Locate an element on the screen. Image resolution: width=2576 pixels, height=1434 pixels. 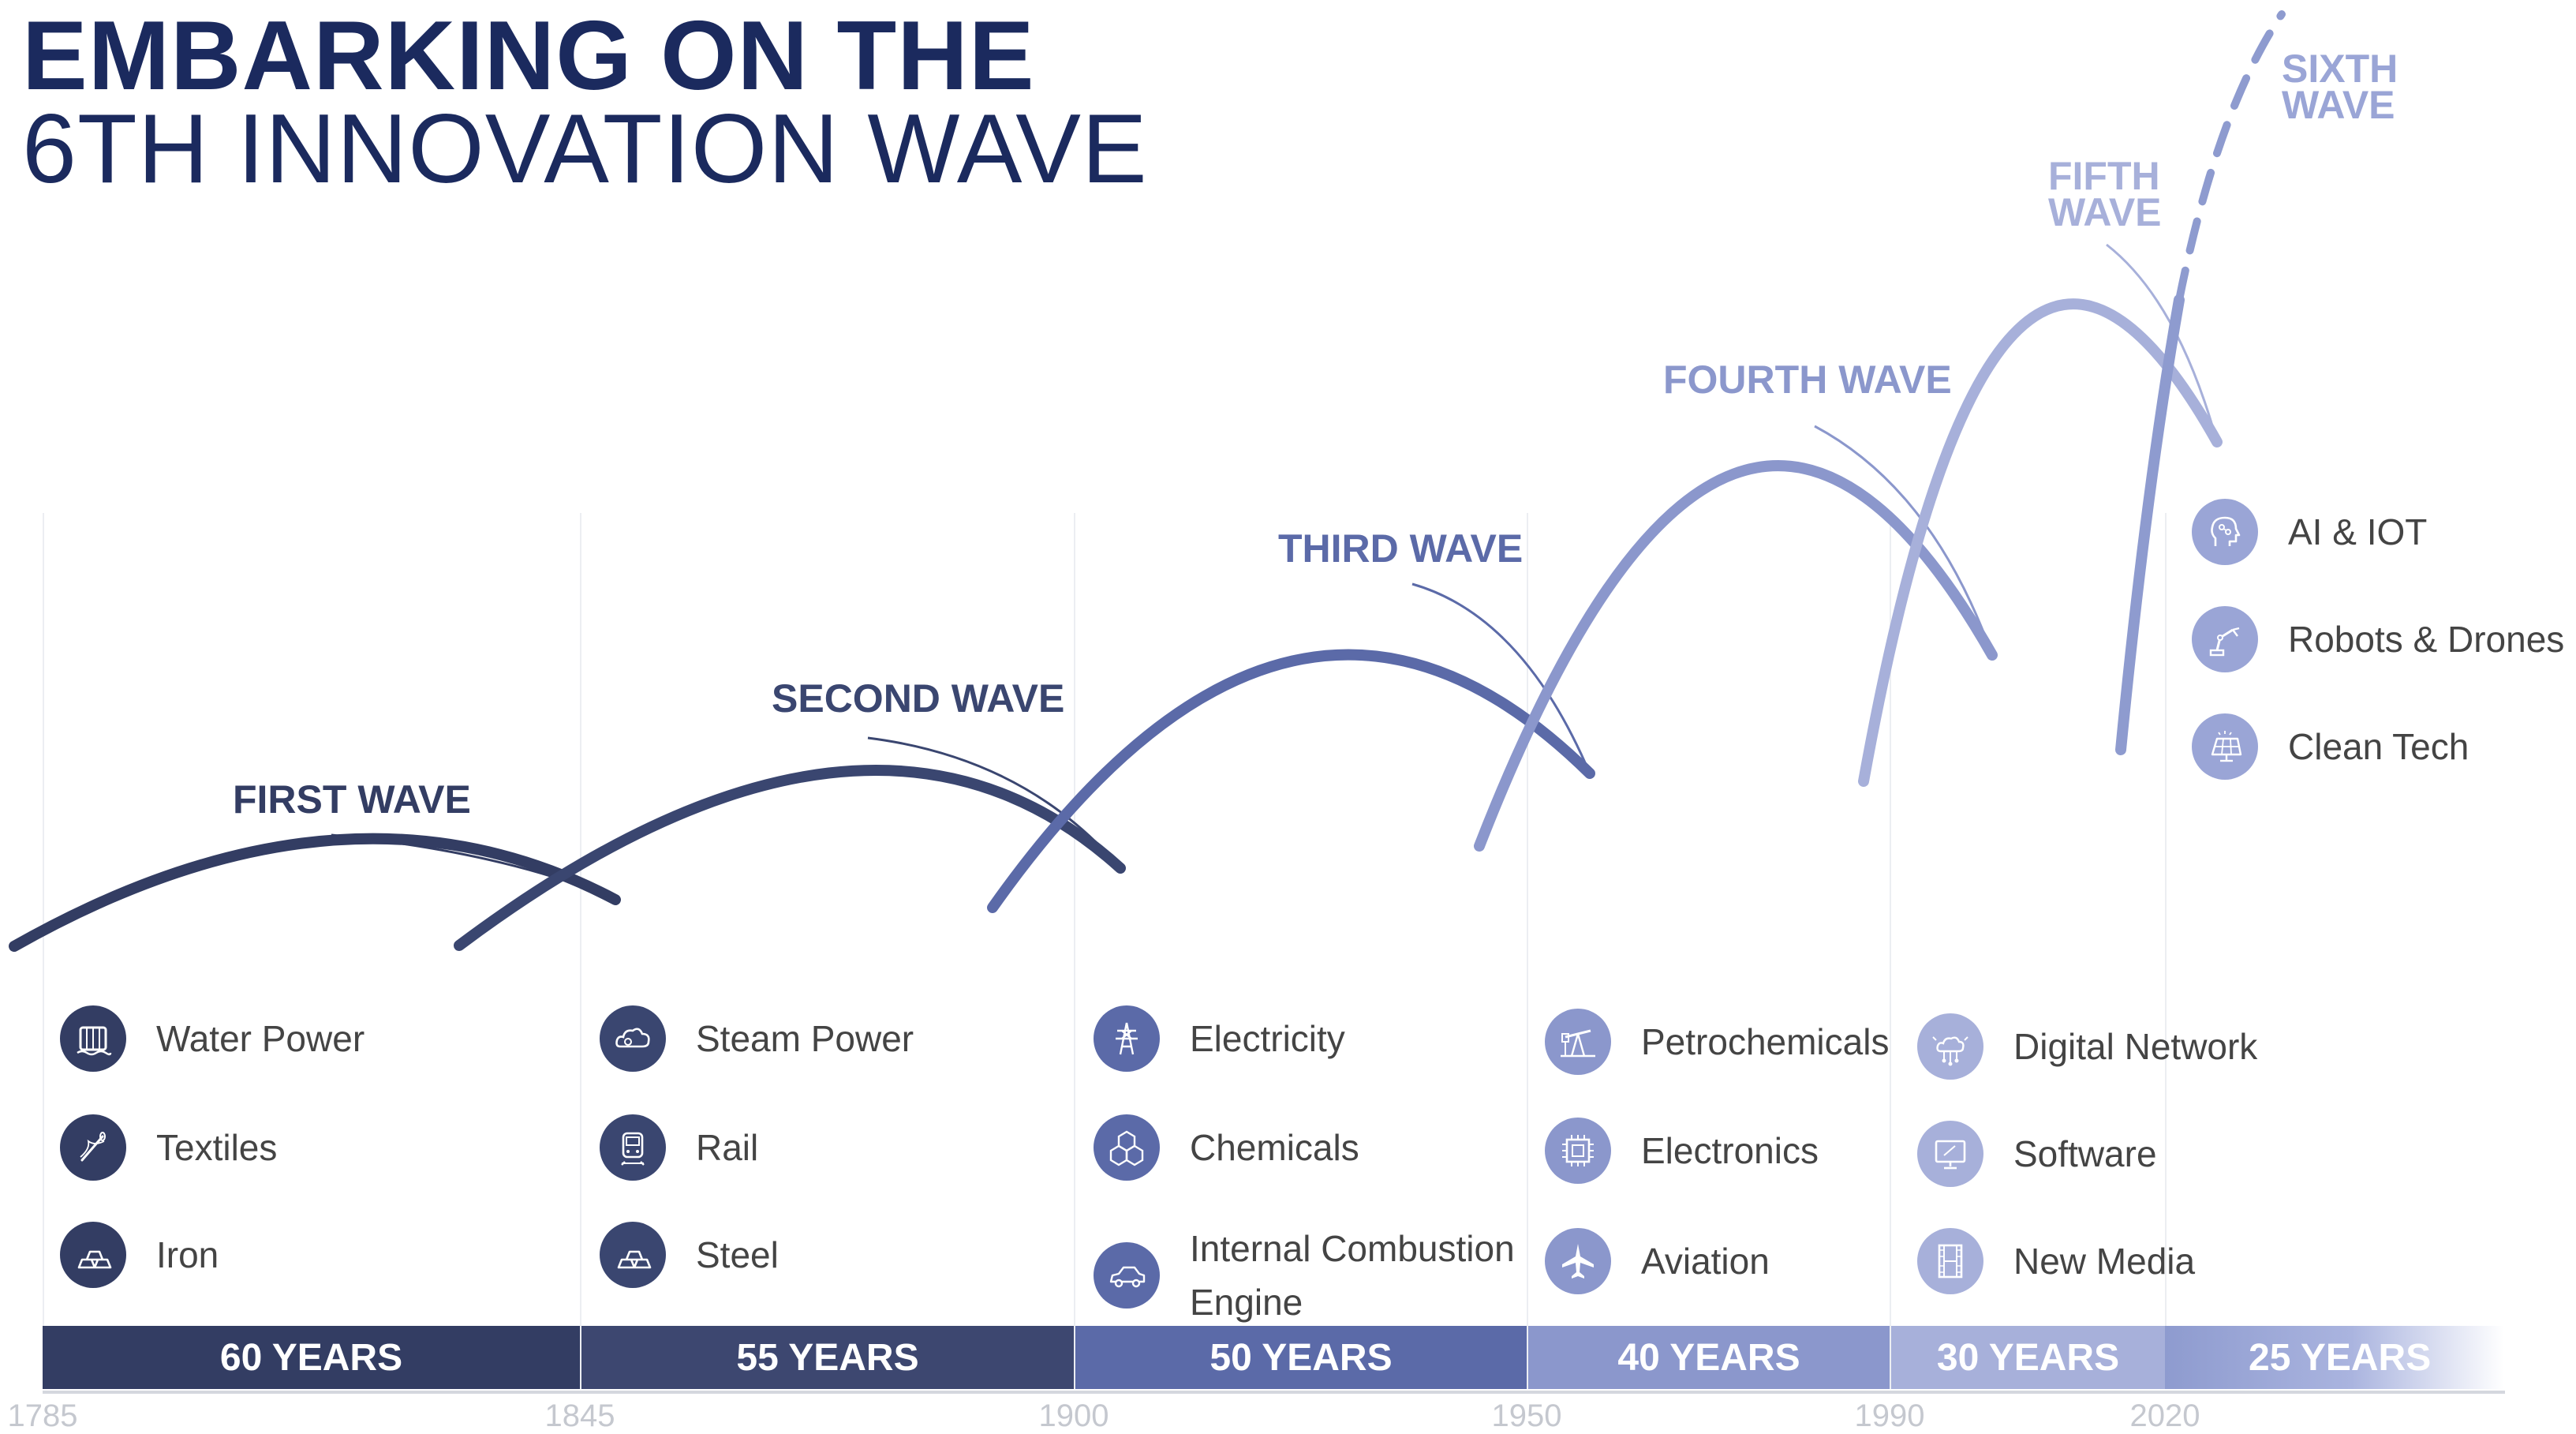
tech-label: AI & IOT is located at coordinates (2358, 531).